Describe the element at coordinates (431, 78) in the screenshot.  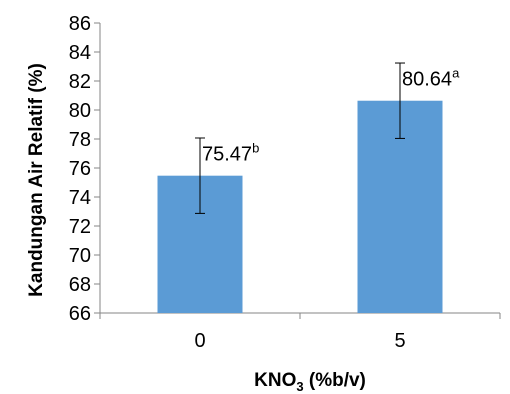
I see `data-label: 80.64a` at that location.